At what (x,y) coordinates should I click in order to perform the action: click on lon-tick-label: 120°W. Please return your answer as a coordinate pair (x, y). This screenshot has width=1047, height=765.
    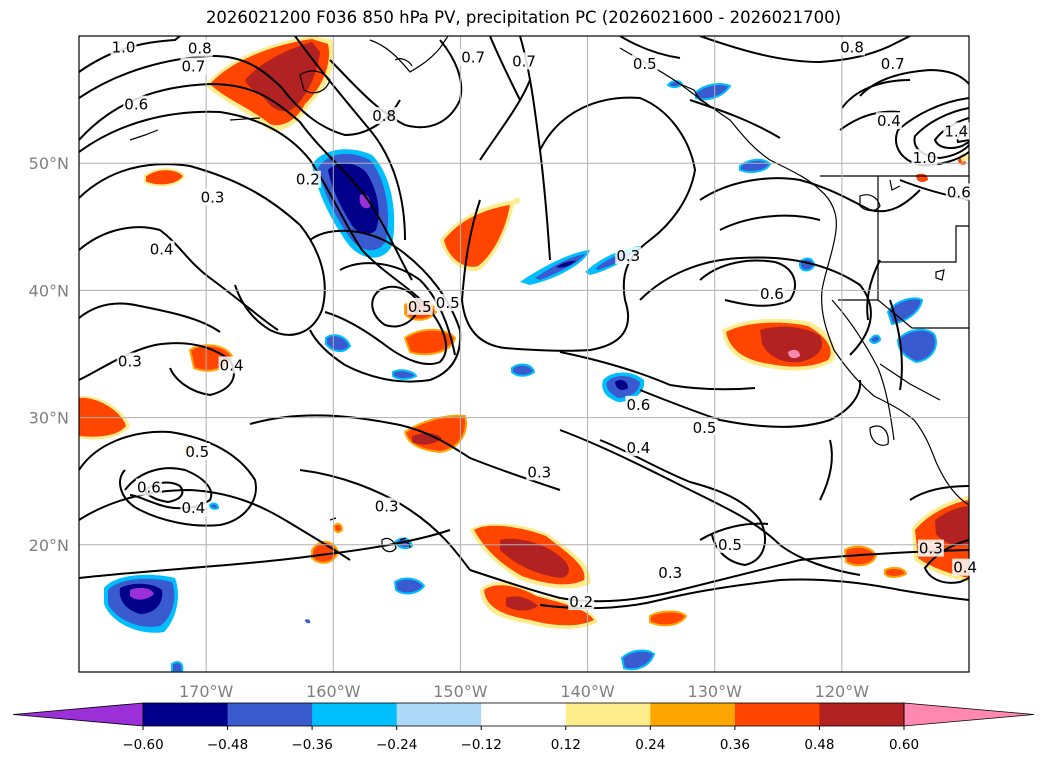
    Looking at the image, I should click on (842, 691).